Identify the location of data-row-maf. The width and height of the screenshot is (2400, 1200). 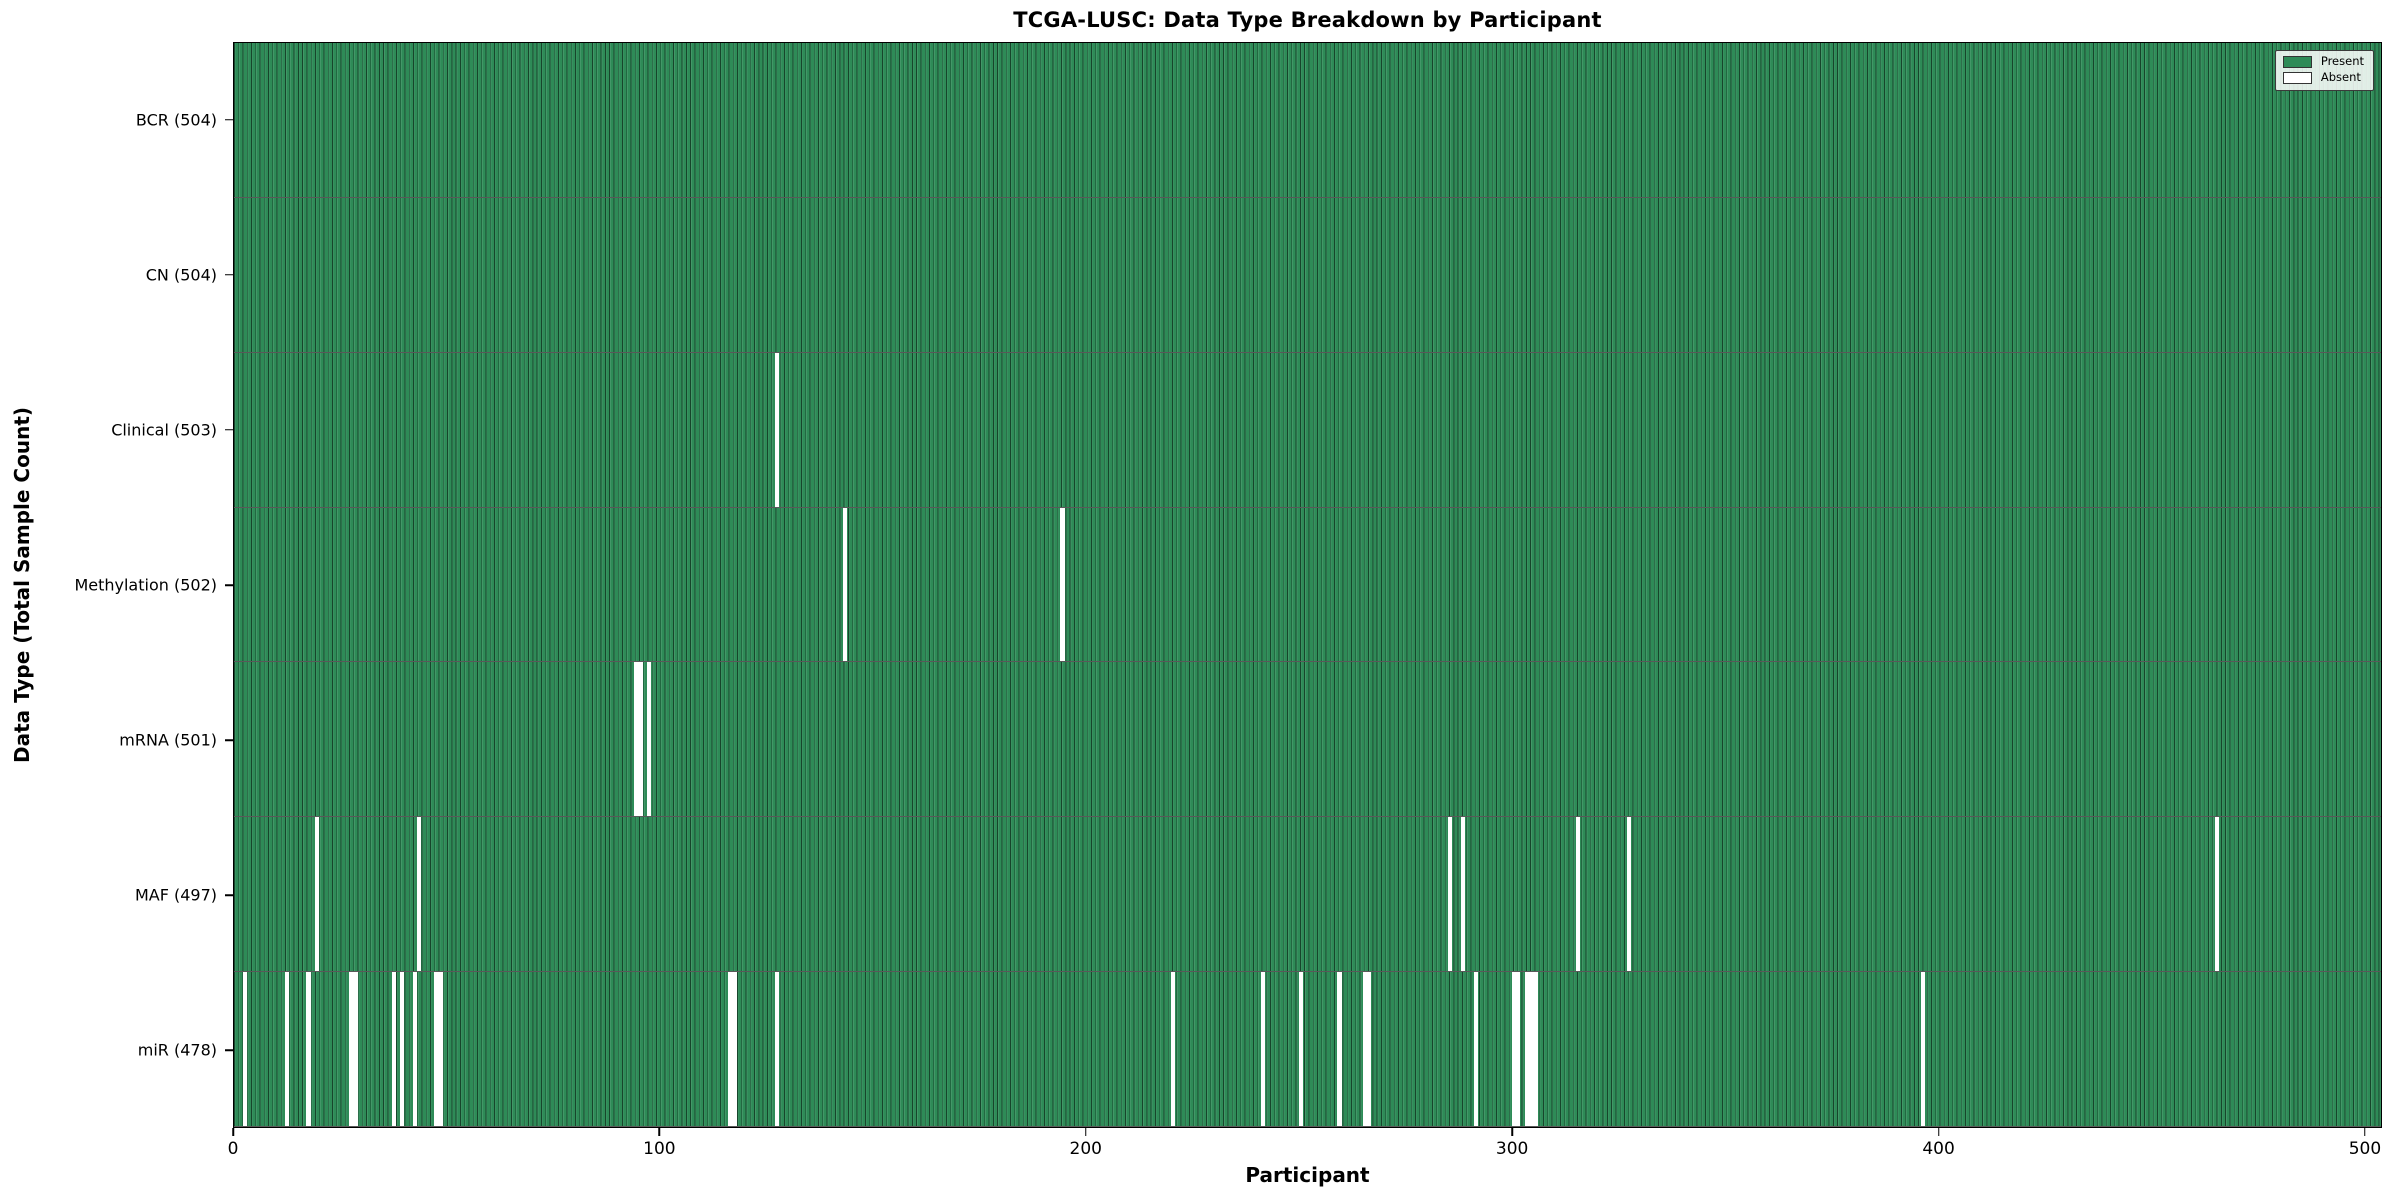
(1307, 895).